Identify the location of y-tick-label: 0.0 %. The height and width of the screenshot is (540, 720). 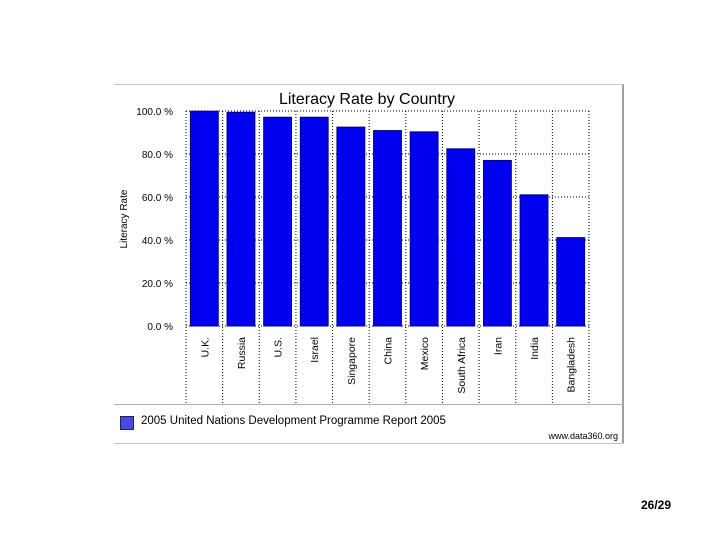
(160, 327).